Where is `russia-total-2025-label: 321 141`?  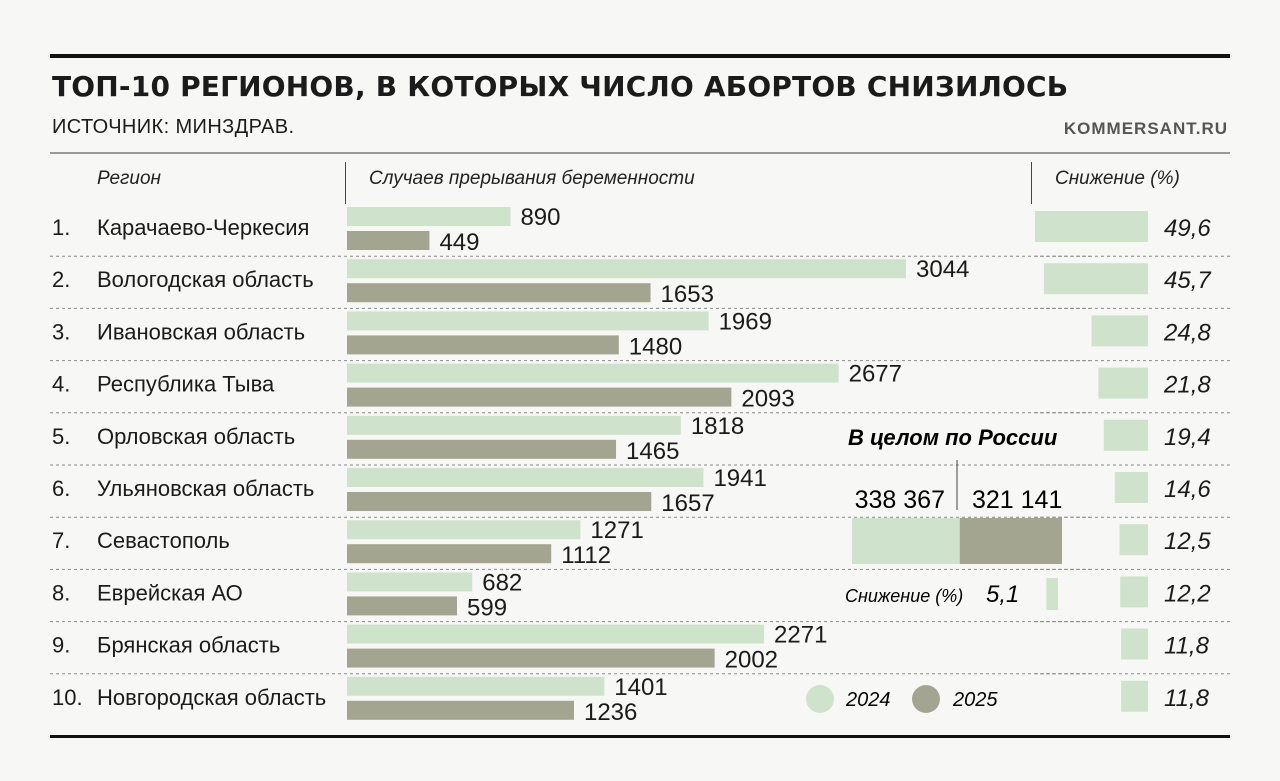 russia-total-2025-label: 321 141 is located at coordinates (1017, 500).